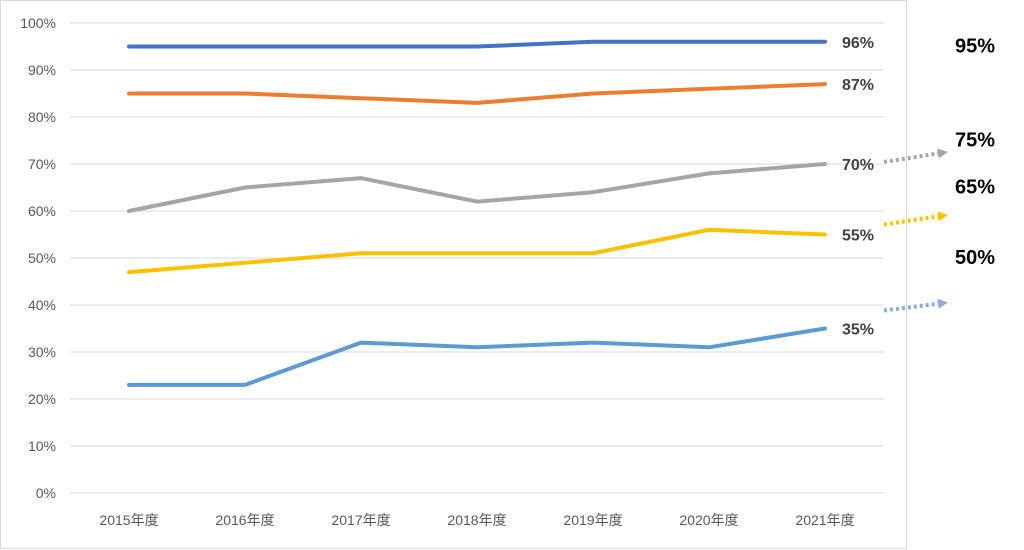 The image size is (1024, 550). Describe the element at coordinates (858, 43) in the screenshot. I see `end-value-label: 96%` at that location.